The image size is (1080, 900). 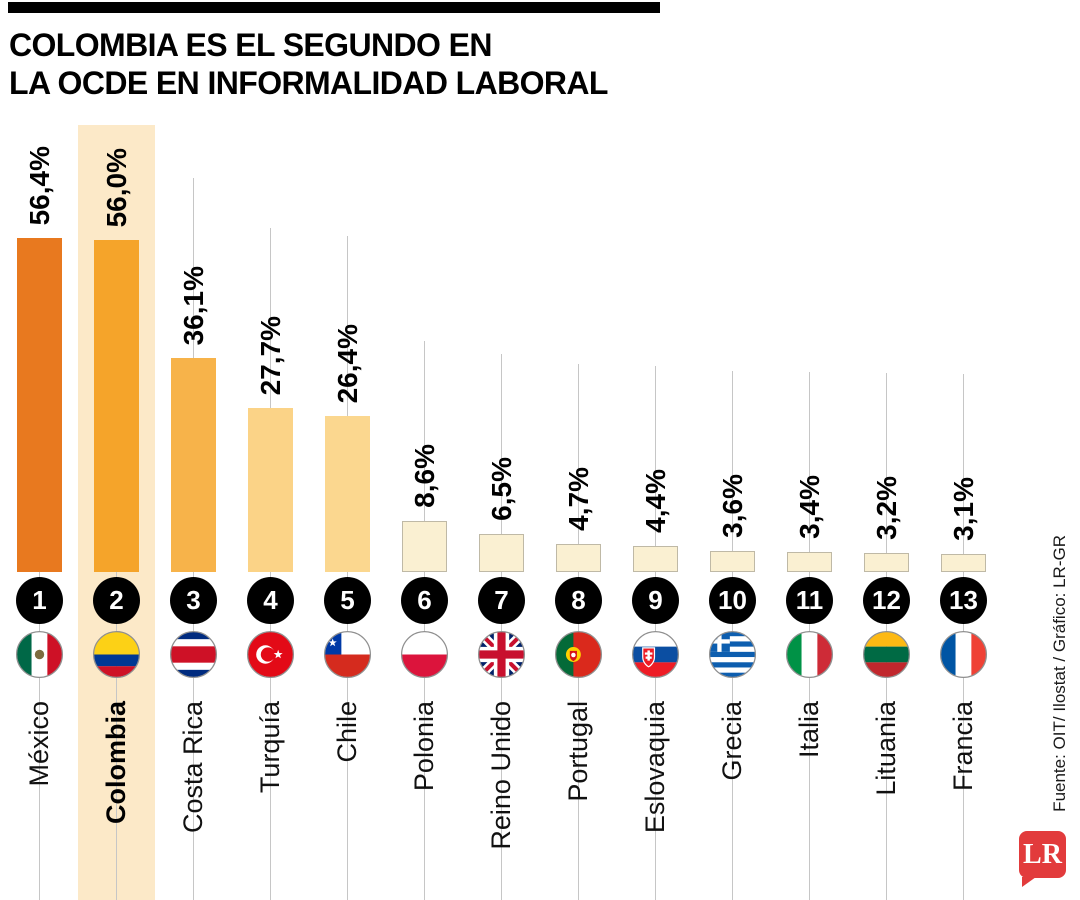 I want to click on bar-value-text: 36,1%, so click(x=193, y=305).